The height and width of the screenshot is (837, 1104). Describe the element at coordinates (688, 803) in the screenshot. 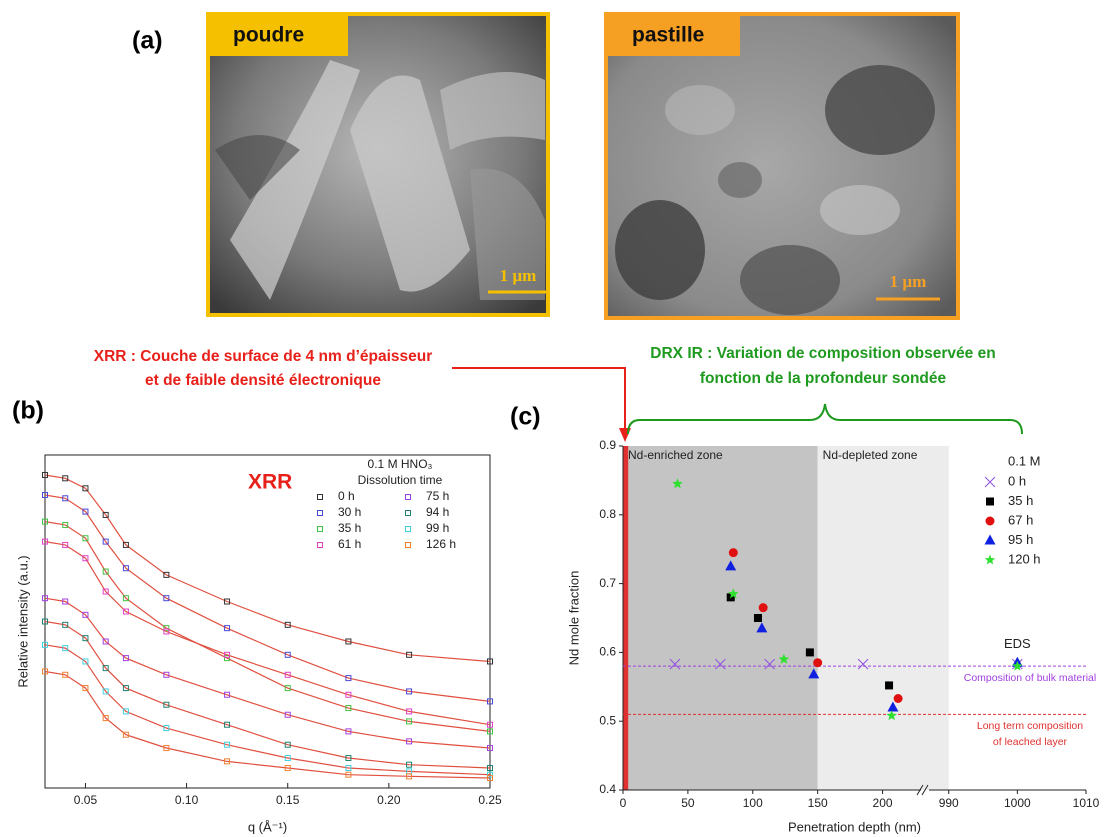

I see `x-tick-label: 50` at that location.